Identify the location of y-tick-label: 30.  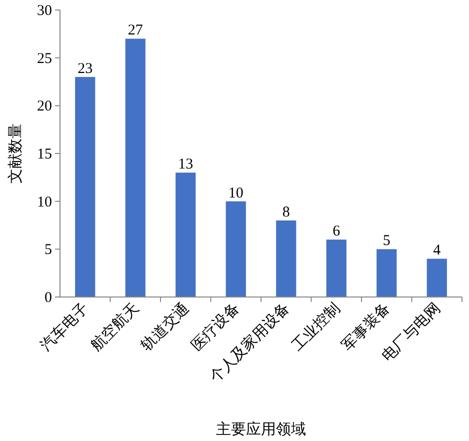
(44, 11).